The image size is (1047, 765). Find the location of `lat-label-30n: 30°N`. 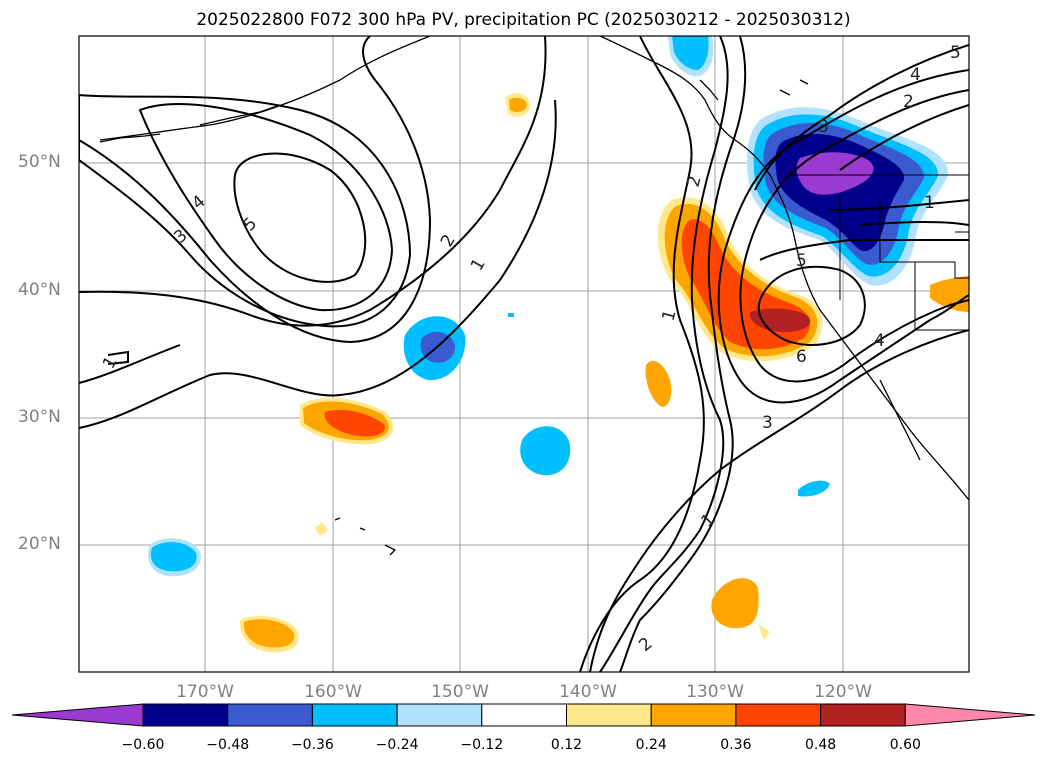

lat-label-30n: 30°N is located at coordinates (39, 417).